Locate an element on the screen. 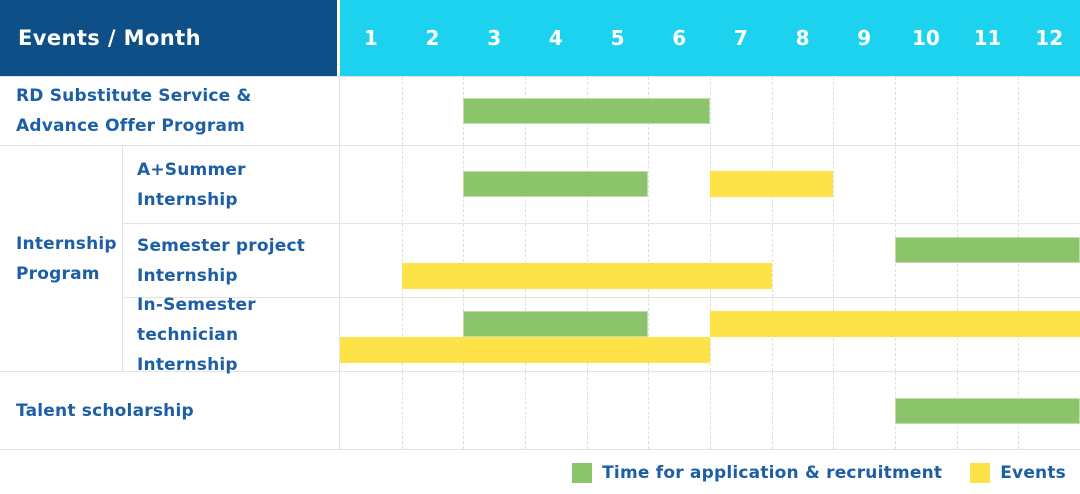  legend-label-application: Time for application & recruitment is located at coordinates (772, 473).